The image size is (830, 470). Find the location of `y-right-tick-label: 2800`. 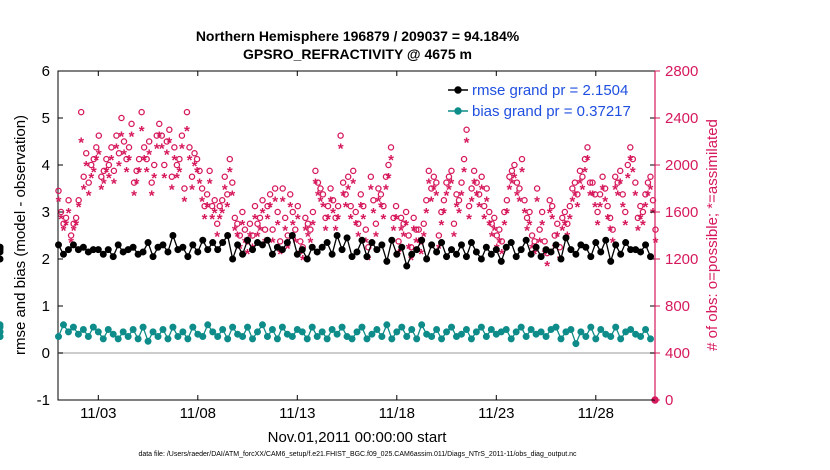

y-right-tick-label: 2800 is located at coordinates (681, 71).